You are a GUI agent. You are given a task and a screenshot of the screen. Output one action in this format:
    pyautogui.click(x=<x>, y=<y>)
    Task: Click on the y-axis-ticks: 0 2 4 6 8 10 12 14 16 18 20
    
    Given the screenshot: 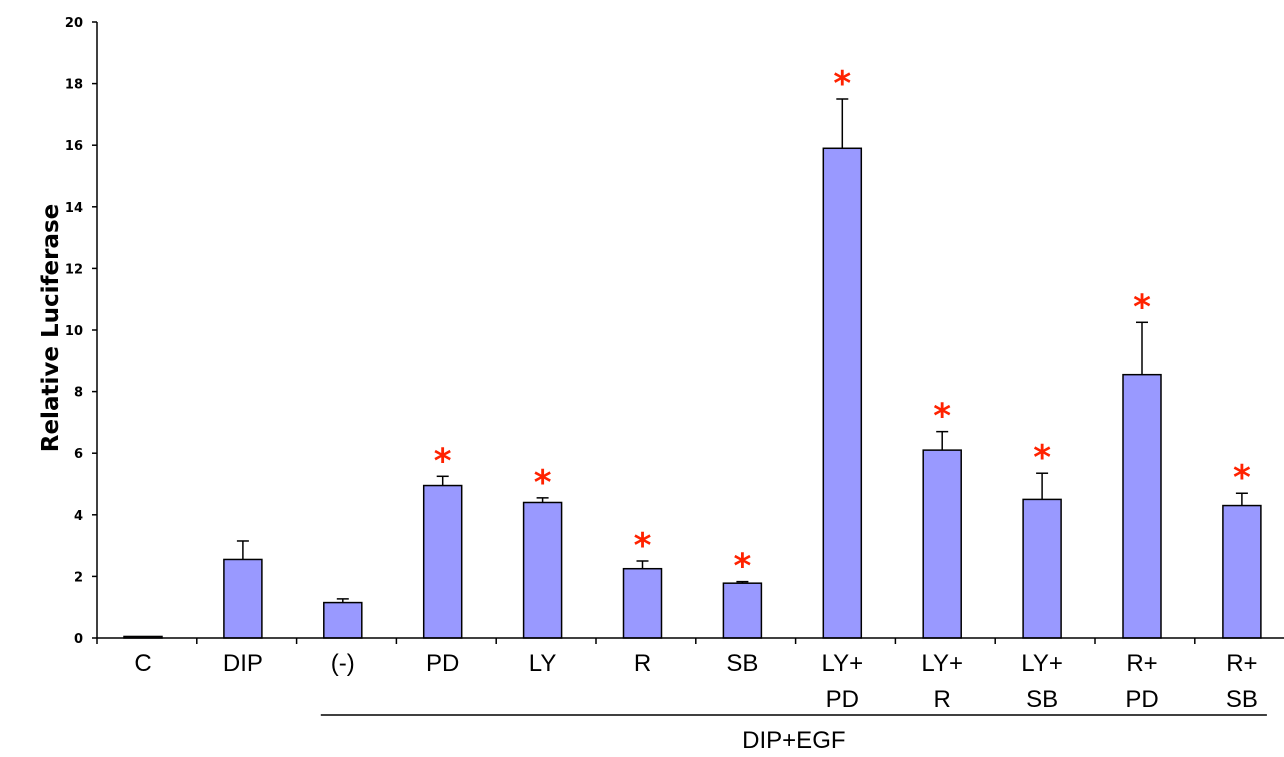 What is the action you would take?
    pyautogui.click(x=81, y=331)
    